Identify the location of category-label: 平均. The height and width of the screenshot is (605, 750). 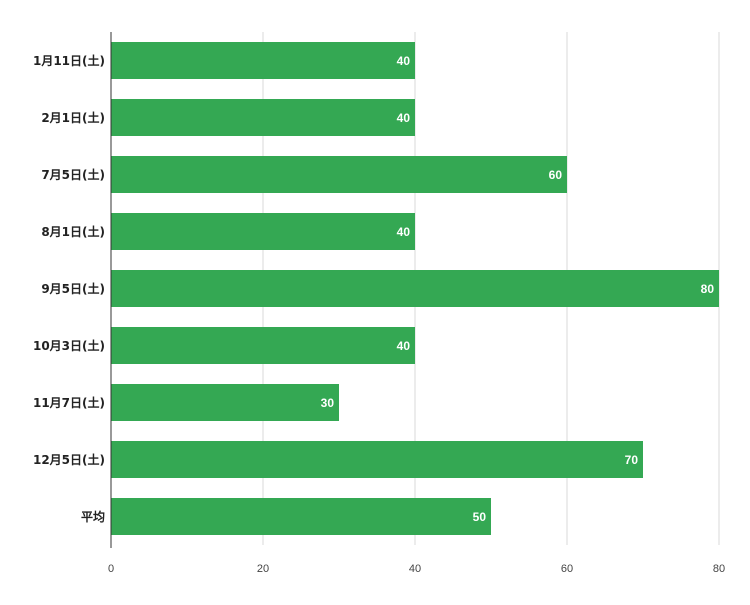
(93, 516).